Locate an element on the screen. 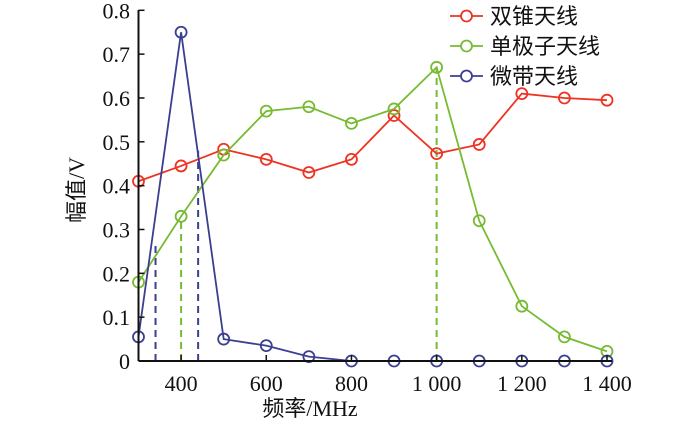 Image resolution: width=700 pixels, height=423 pixels. y-tick-label: 0.7 is located at coordinates (117, 54).